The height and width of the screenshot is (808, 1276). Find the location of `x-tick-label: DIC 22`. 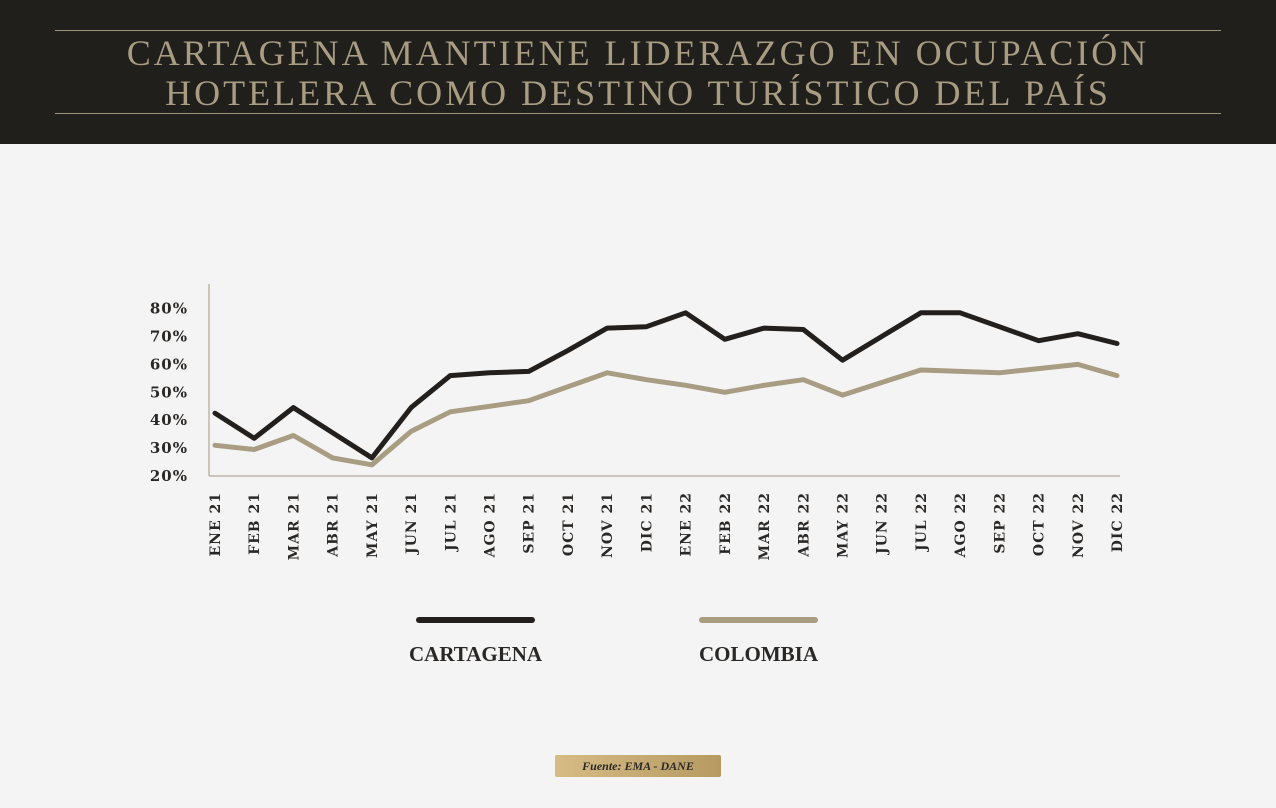

x-tick-label: DIC 22 is located at coordinates (1118, 522).